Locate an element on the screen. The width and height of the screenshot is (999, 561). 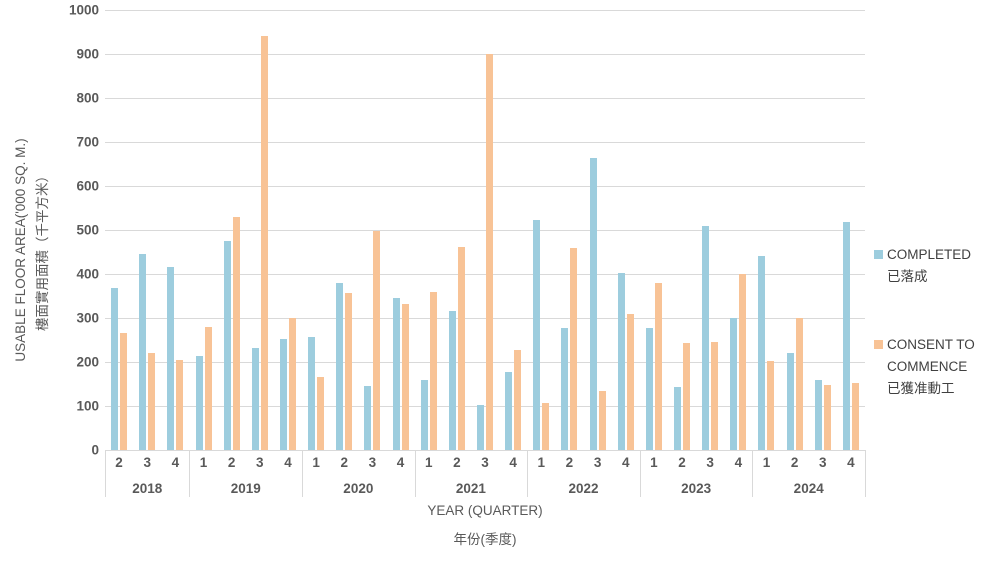
y-tick-label-900: 900 is located at coordinates (87, 54).